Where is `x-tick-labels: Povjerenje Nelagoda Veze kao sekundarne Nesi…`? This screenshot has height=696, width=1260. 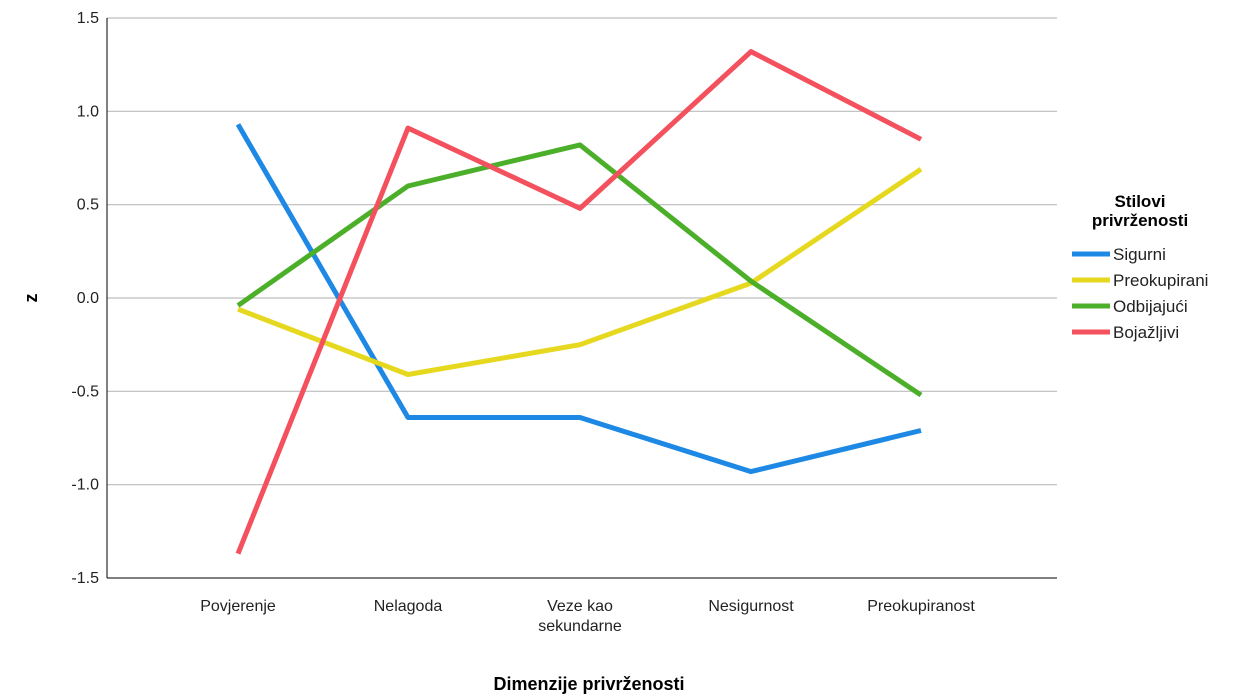
x-tick-labels: Povjerenje Nelagoda Veze kao sekundarne Nesi… is located at coordinates (587, 616).